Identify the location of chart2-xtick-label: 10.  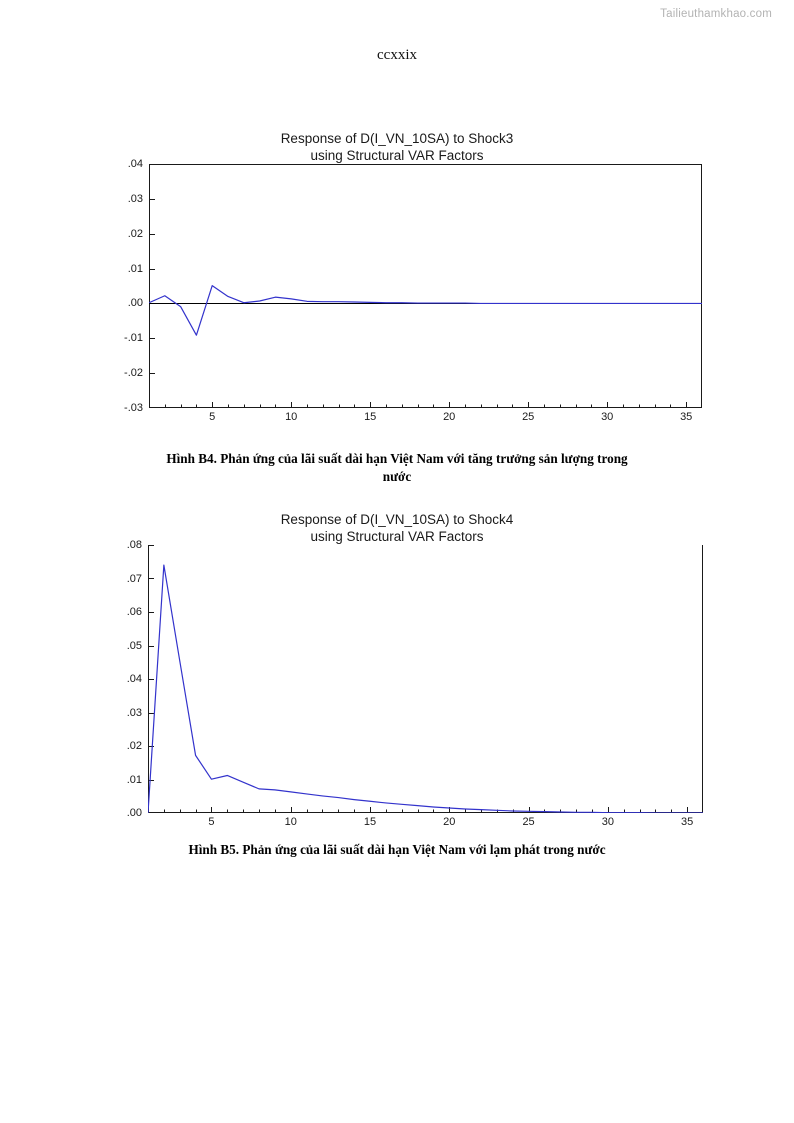
(290, 822).